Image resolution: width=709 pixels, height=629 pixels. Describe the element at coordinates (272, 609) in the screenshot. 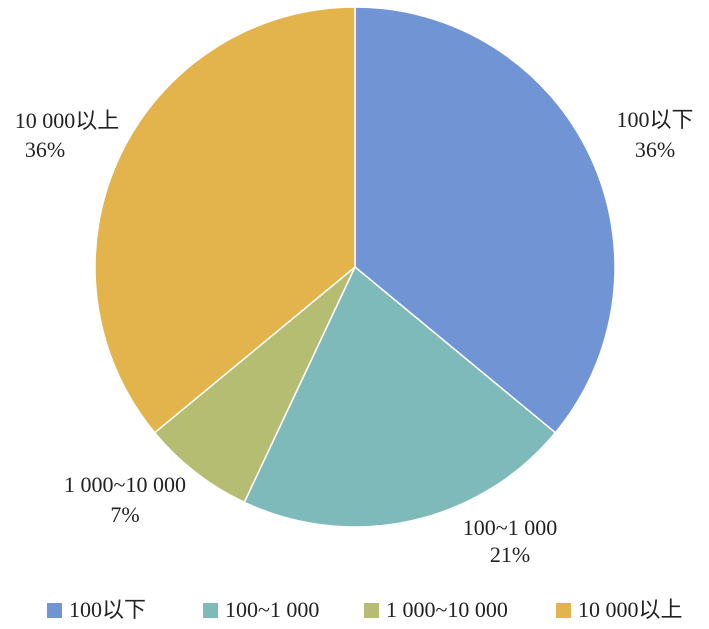

I see `legend-label: 100~1 000` at that location.